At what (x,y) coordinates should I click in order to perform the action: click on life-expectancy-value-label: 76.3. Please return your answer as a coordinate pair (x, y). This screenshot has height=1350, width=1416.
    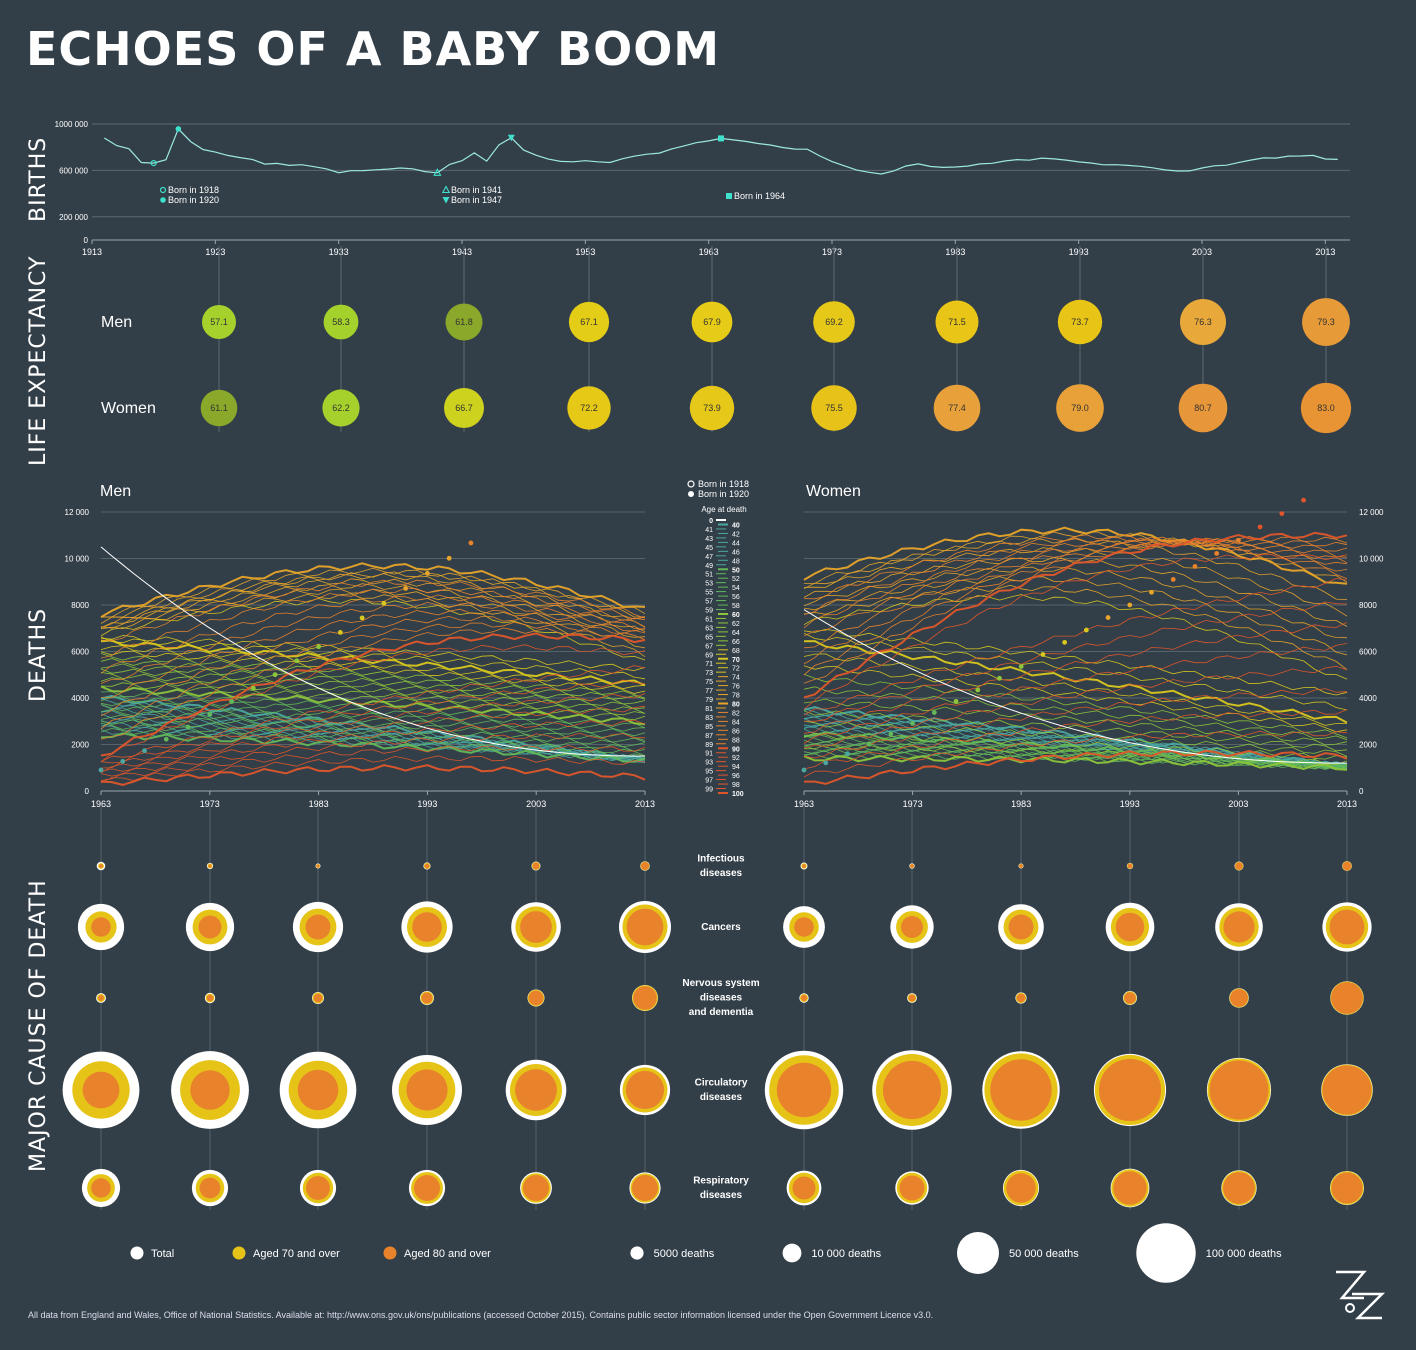
    Looking at the image, I should click on (1203, 322).